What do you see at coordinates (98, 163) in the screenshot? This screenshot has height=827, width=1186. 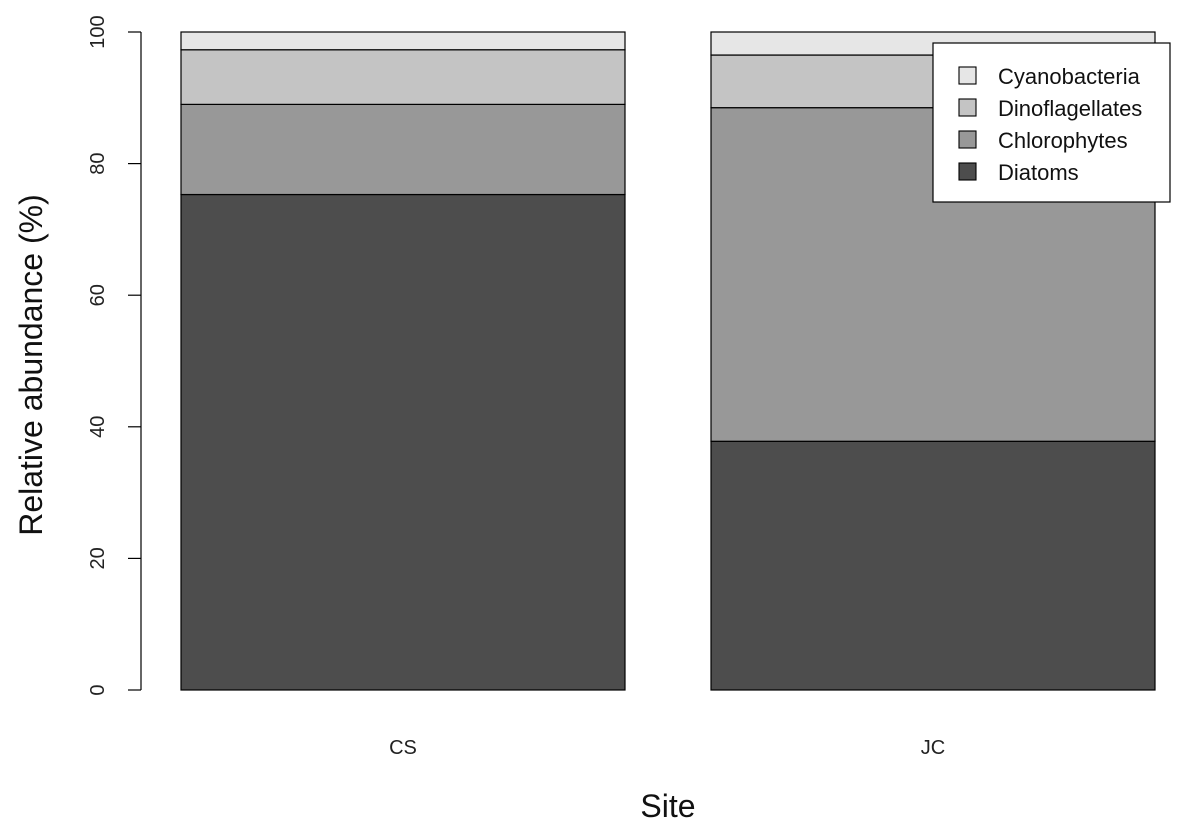 I see `y-tick-label: 80` at bounding box center [98, 163].